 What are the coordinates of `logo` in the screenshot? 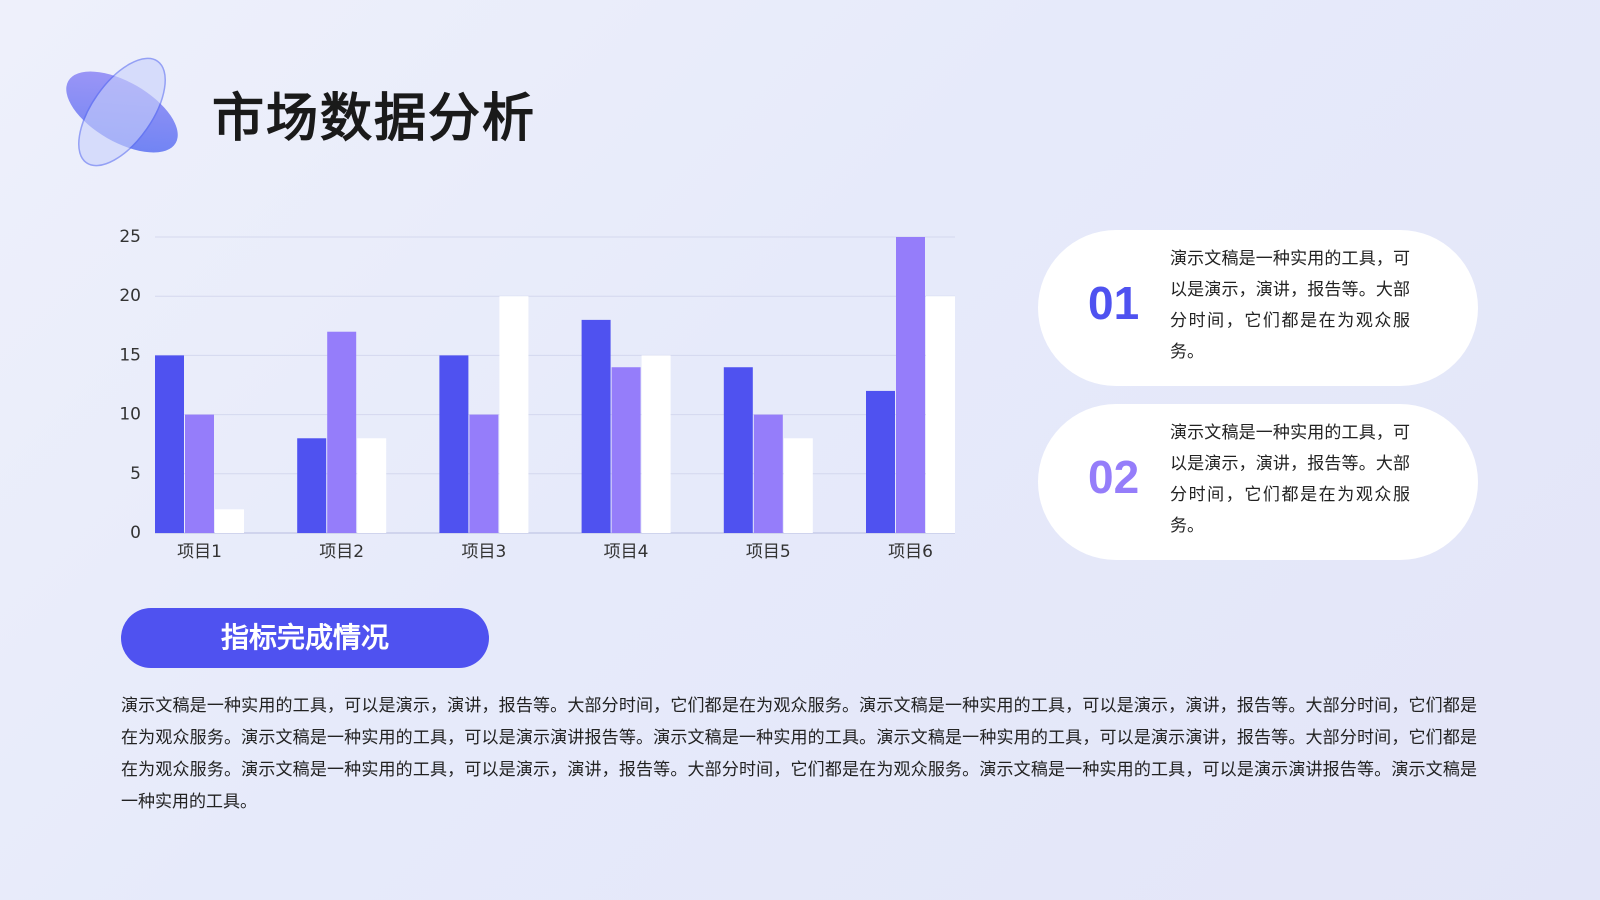 It's located at (122, 112).